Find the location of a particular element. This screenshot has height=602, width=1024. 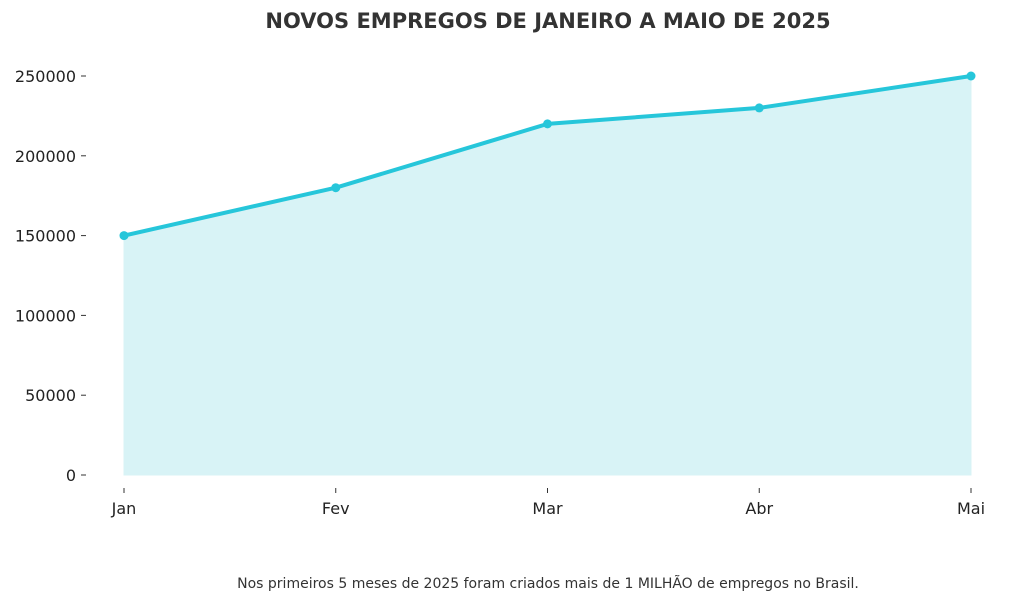

x-axis: Jan Fev Mar Abr Mai is located at coordinates (548, 503).